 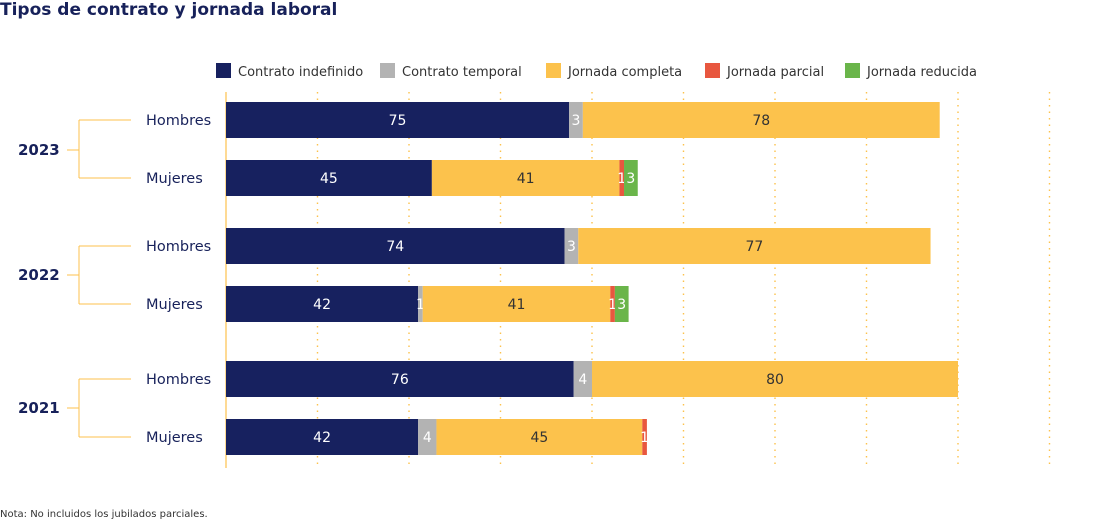 I want to click on legend-label-2: Jornada completa, so click(x=624, y=72).